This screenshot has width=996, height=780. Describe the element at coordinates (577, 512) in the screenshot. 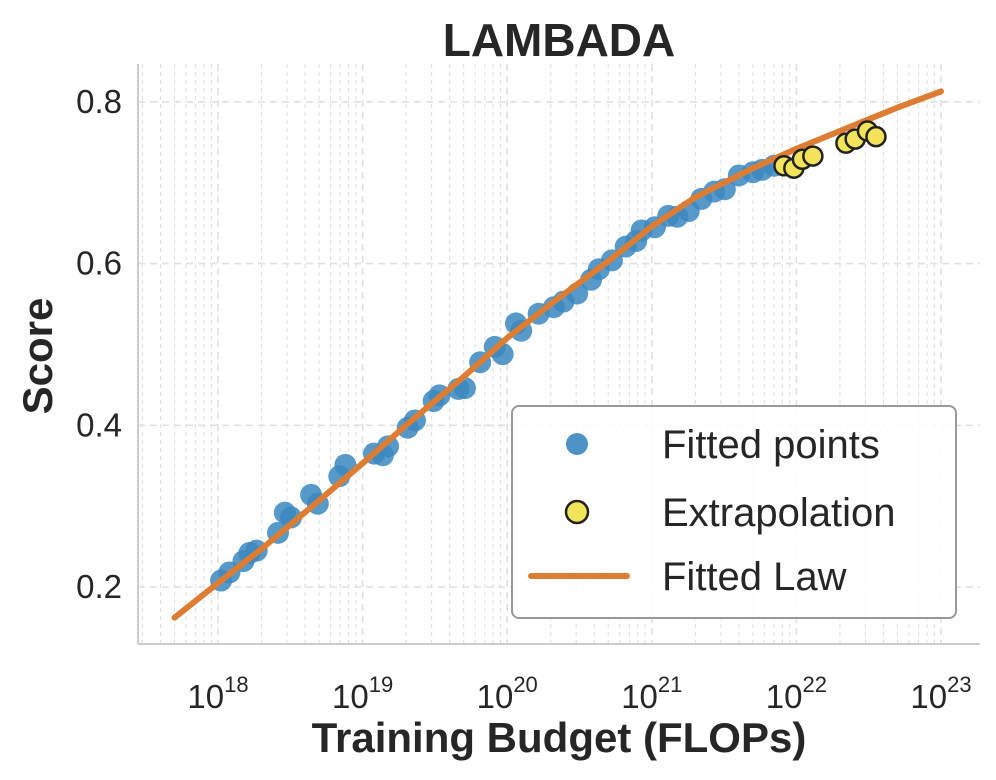

I see `legend-marker-extrapolation` at that location.